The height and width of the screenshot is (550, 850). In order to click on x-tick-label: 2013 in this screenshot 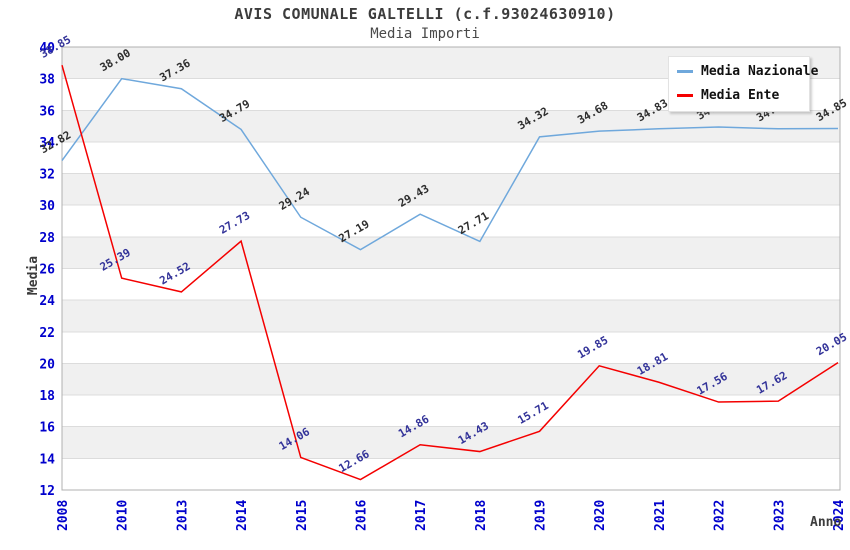, I will do `click(182, 515)`.